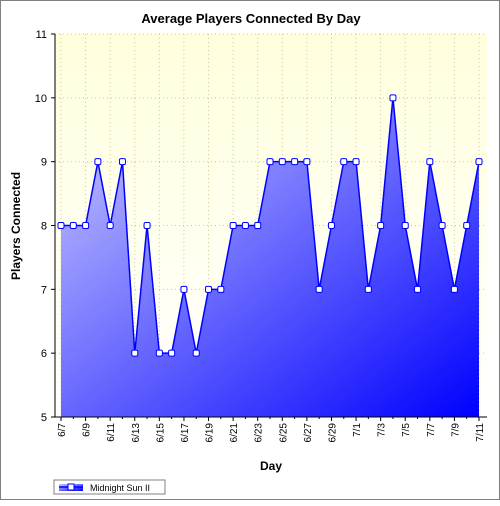 This screenshot has width=500, height=506. What do you see at coordinates (61, 225) in the screenshot?
I see `data-point-6/7` at bounding box center [61, 225].